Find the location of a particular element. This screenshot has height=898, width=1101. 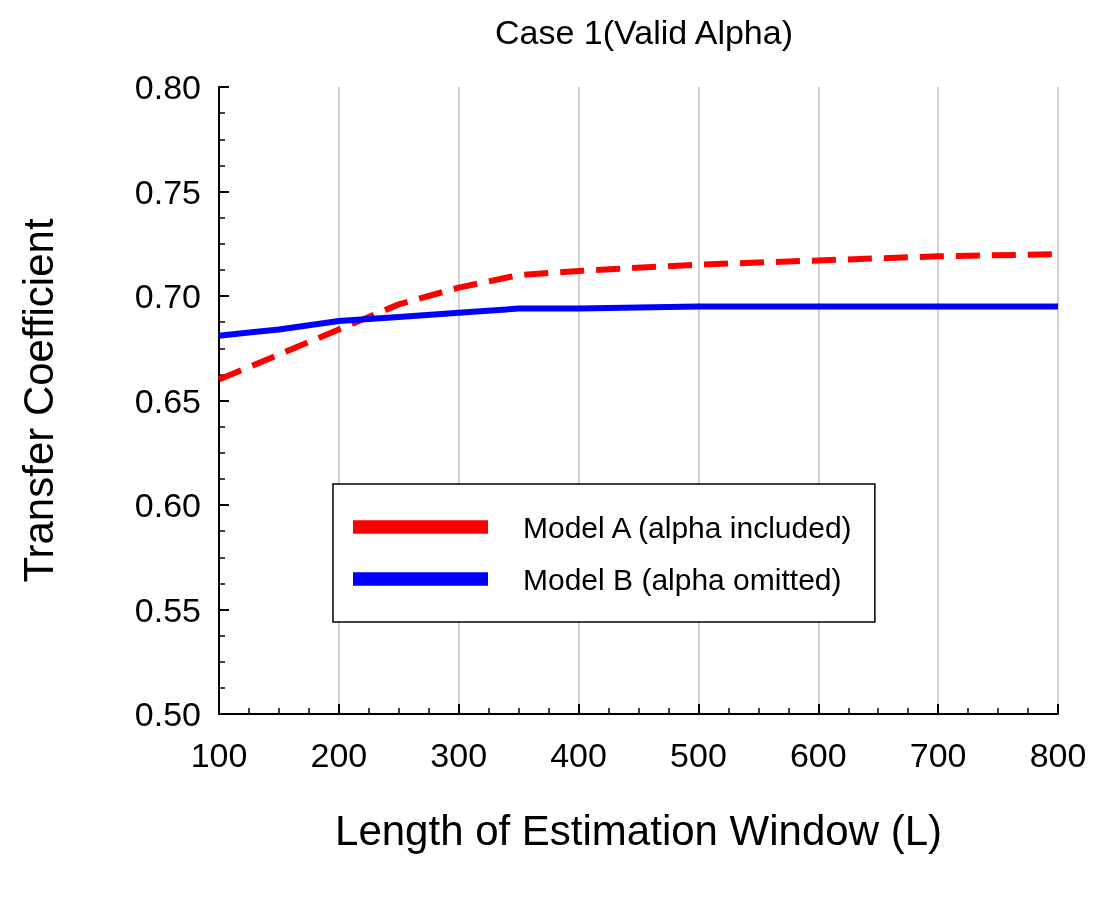

x-tick-label: 700 is located at coordinates (938, 755).